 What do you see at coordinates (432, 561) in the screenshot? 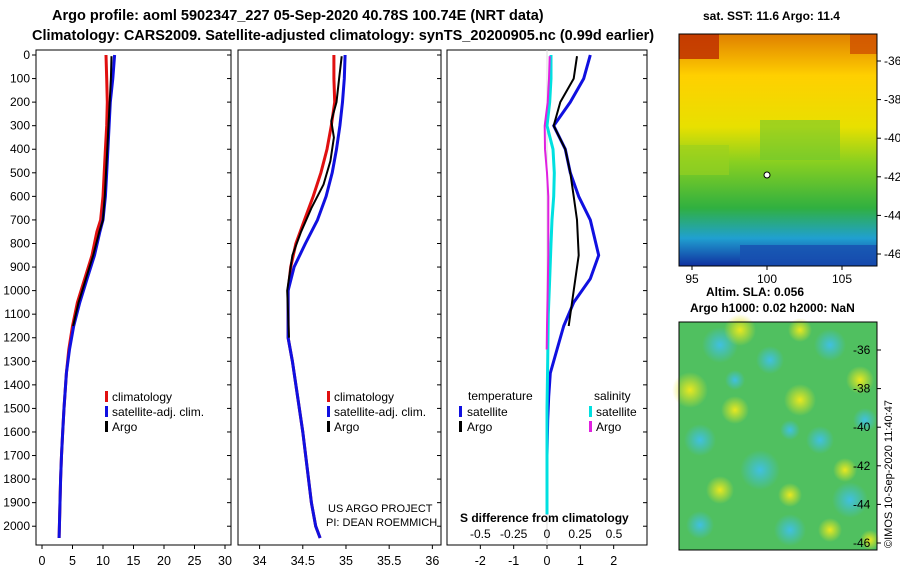
I see `x-tick-label: 36` at bounding box center [432, 561].